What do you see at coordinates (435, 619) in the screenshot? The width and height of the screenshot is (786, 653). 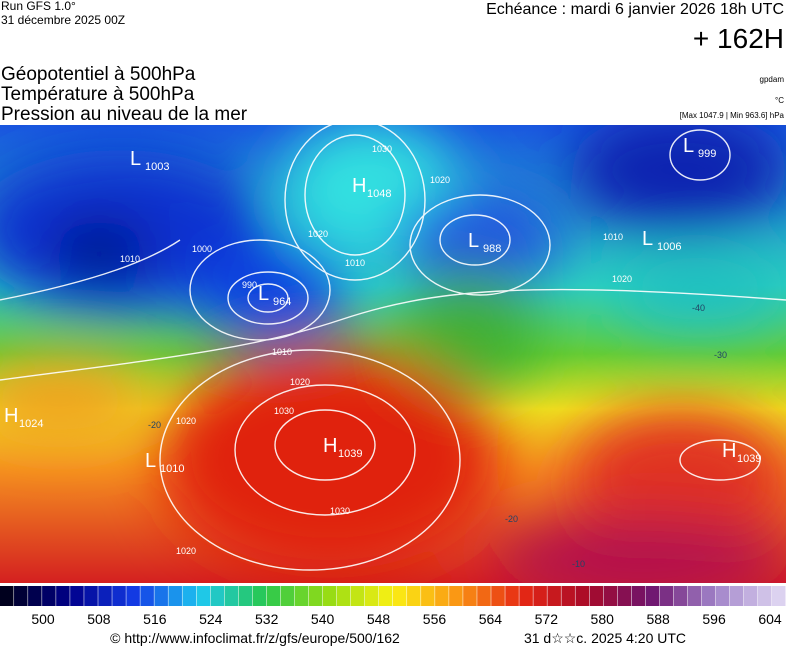 I see `colorbar-label: 556` at bounding box center [435, 619].